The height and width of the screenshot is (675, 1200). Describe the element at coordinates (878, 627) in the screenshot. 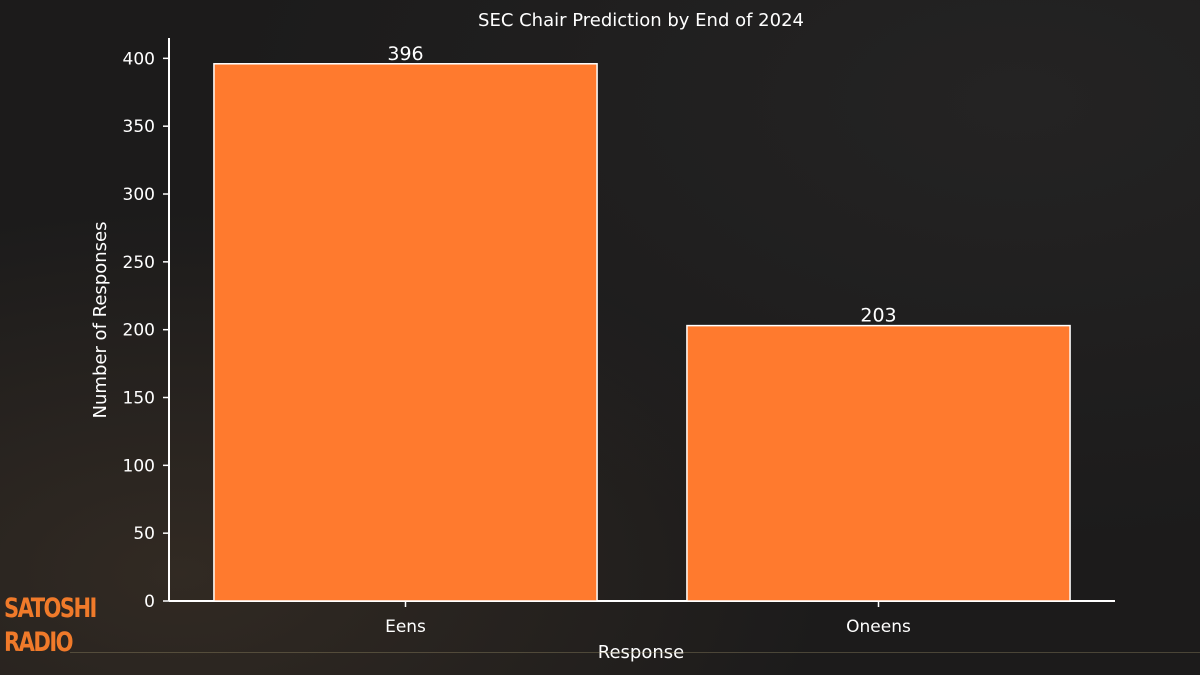

I see `x-tick-label-oneens: Oneens` at that location.